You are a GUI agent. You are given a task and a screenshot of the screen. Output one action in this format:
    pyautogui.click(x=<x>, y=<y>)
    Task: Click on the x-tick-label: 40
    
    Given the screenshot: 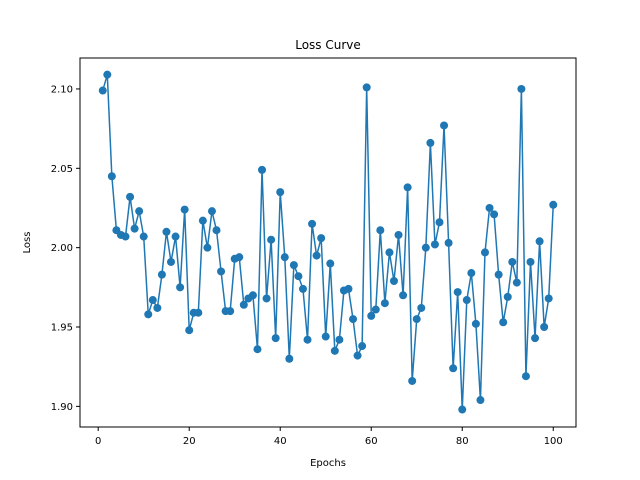 What is the action you would take?
    pyautogui.click(x=280, y=441)
    